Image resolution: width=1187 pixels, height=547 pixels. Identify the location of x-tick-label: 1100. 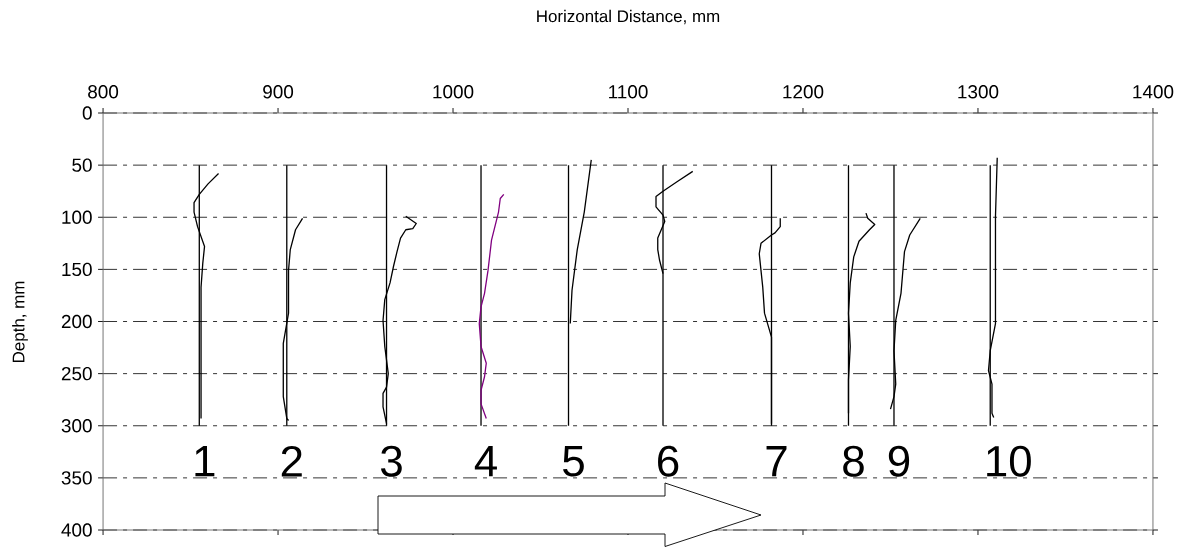
(628, 92).